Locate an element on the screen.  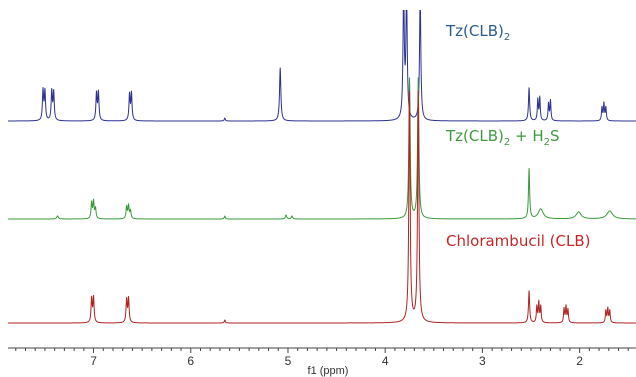
x-tick-label: 6 is located at coordinates (190, 361).